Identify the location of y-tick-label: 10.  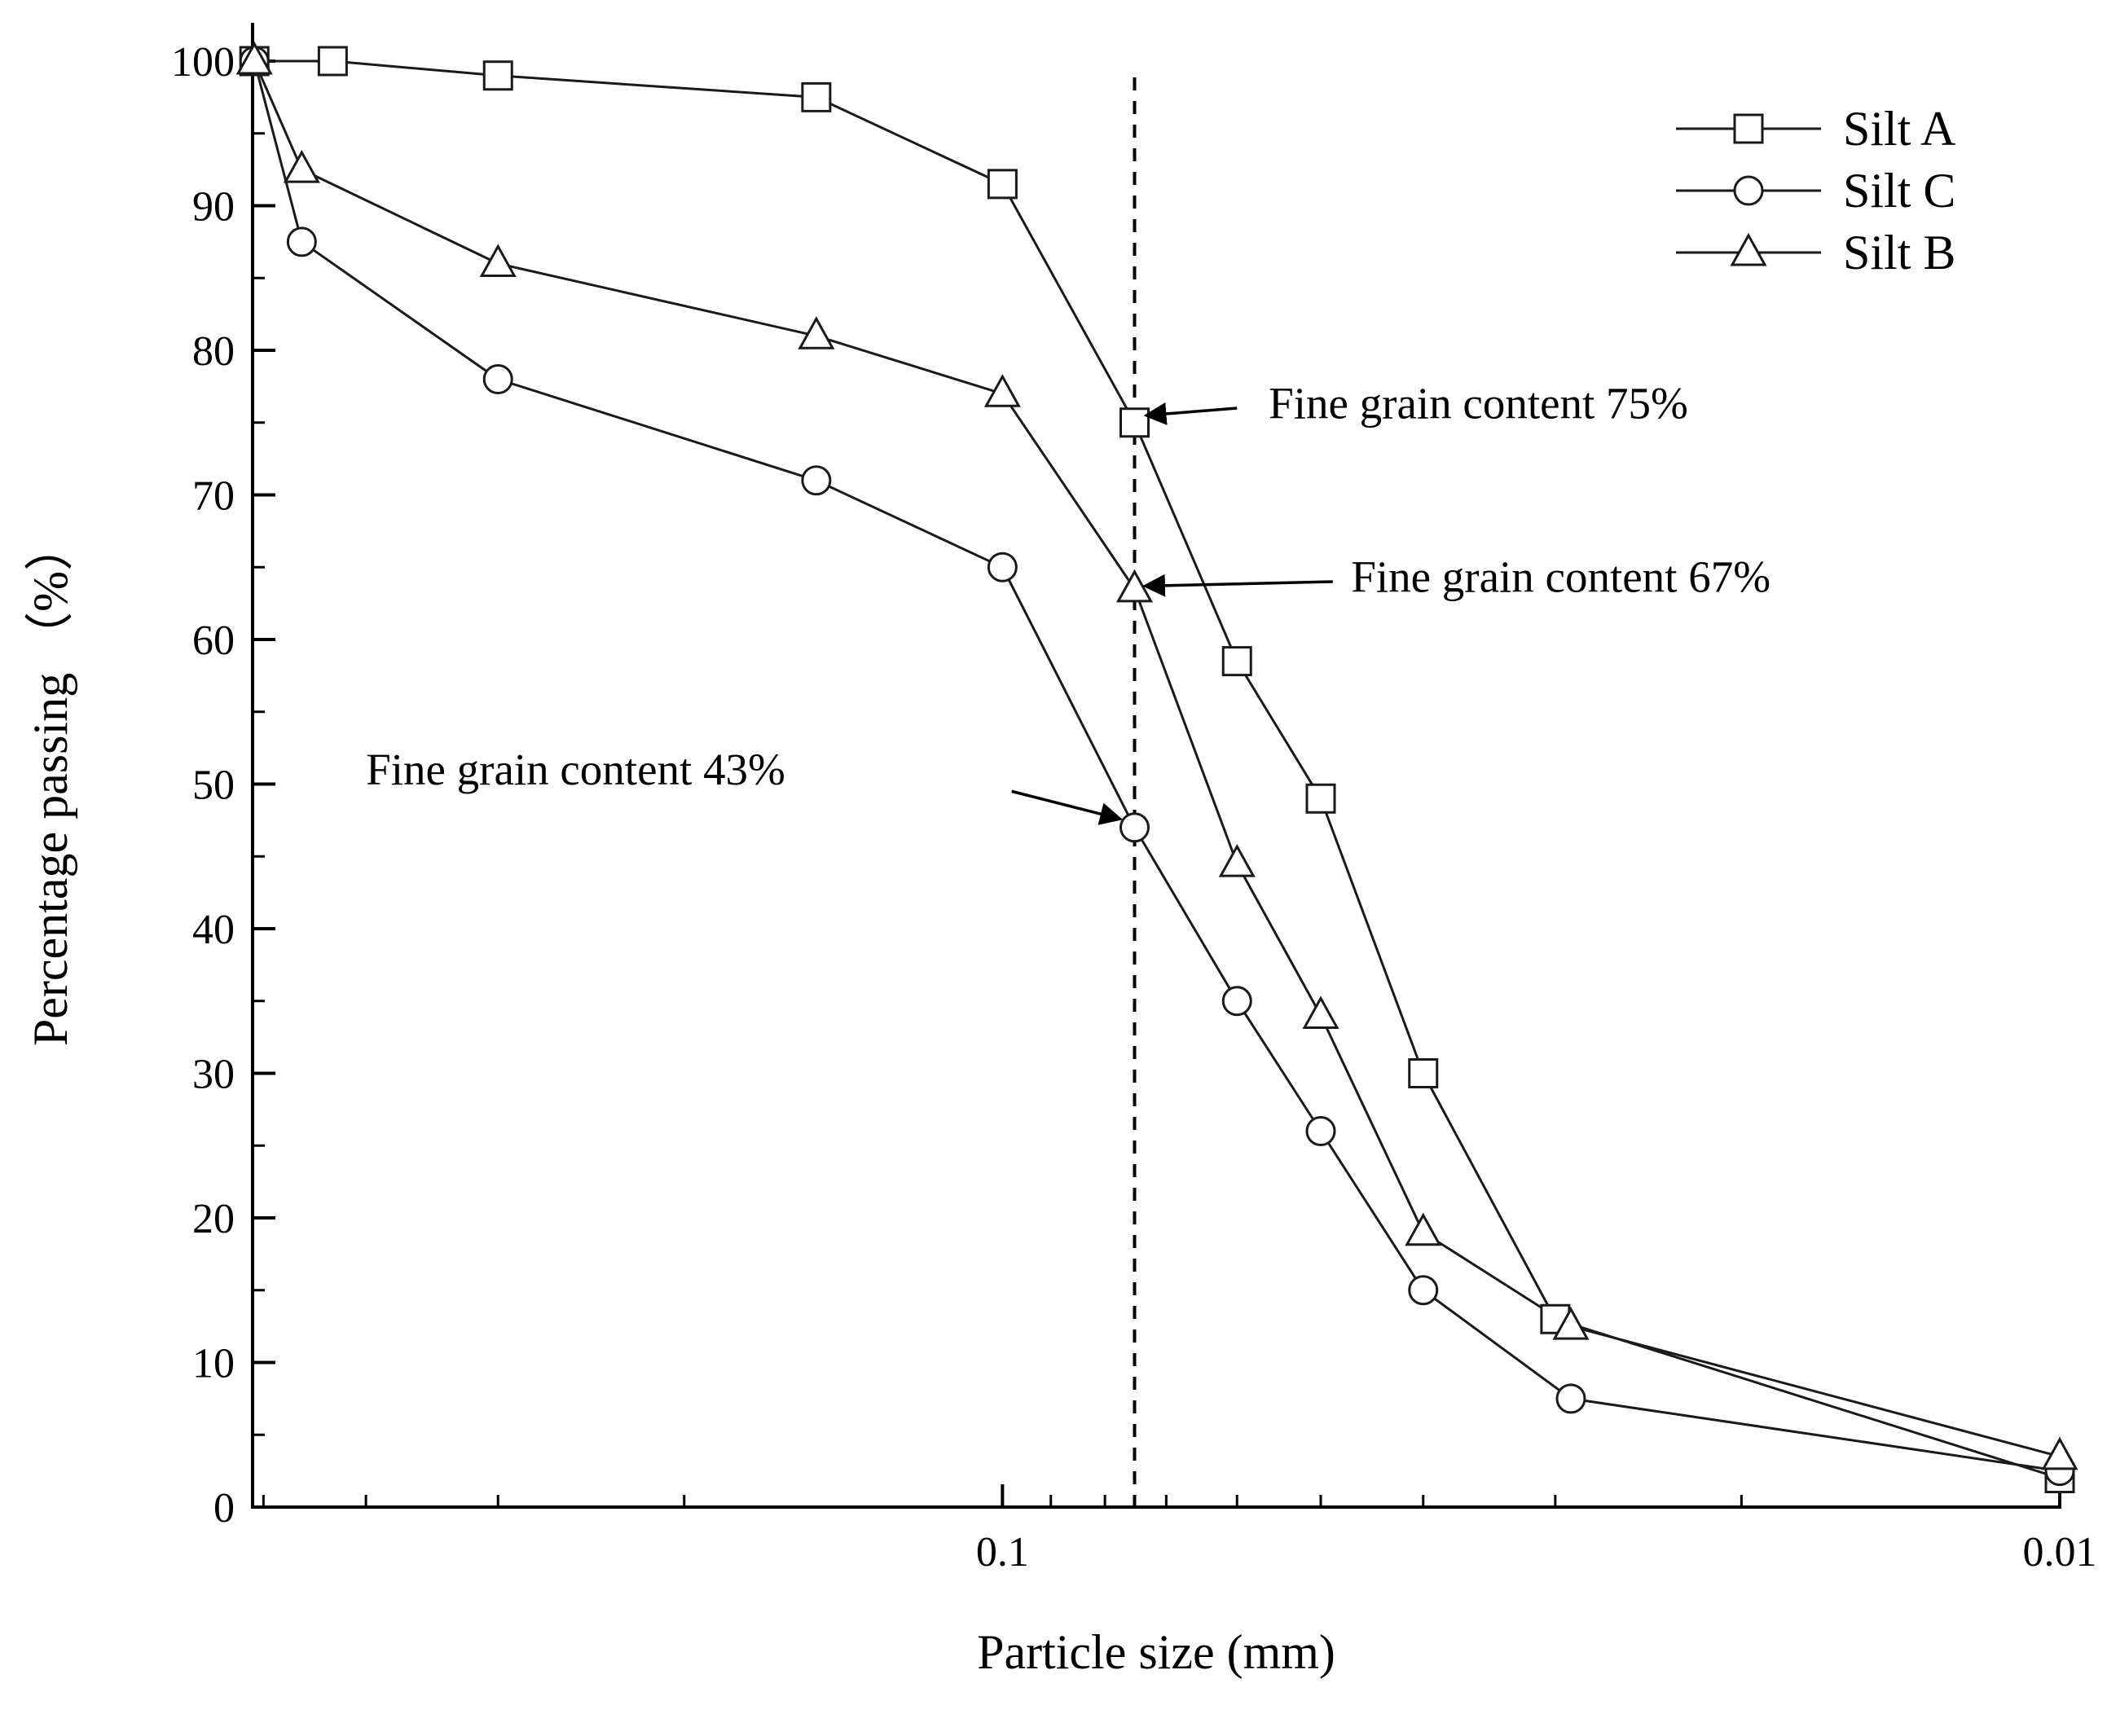
(213, 1364).